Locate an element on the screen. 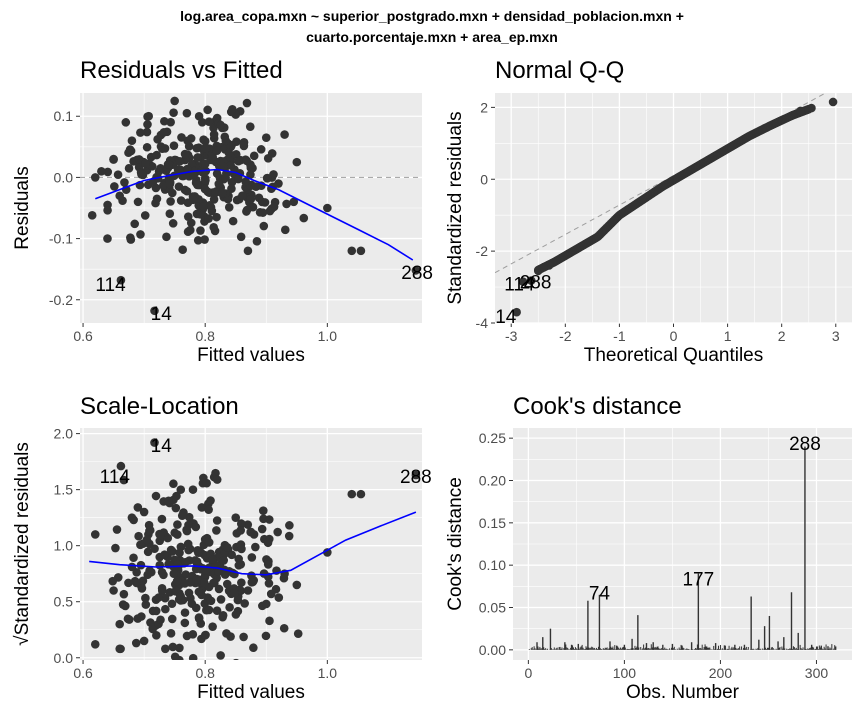 The image size is (864, 720). x-tick-label: 100 is located at coordinates (625, 673).